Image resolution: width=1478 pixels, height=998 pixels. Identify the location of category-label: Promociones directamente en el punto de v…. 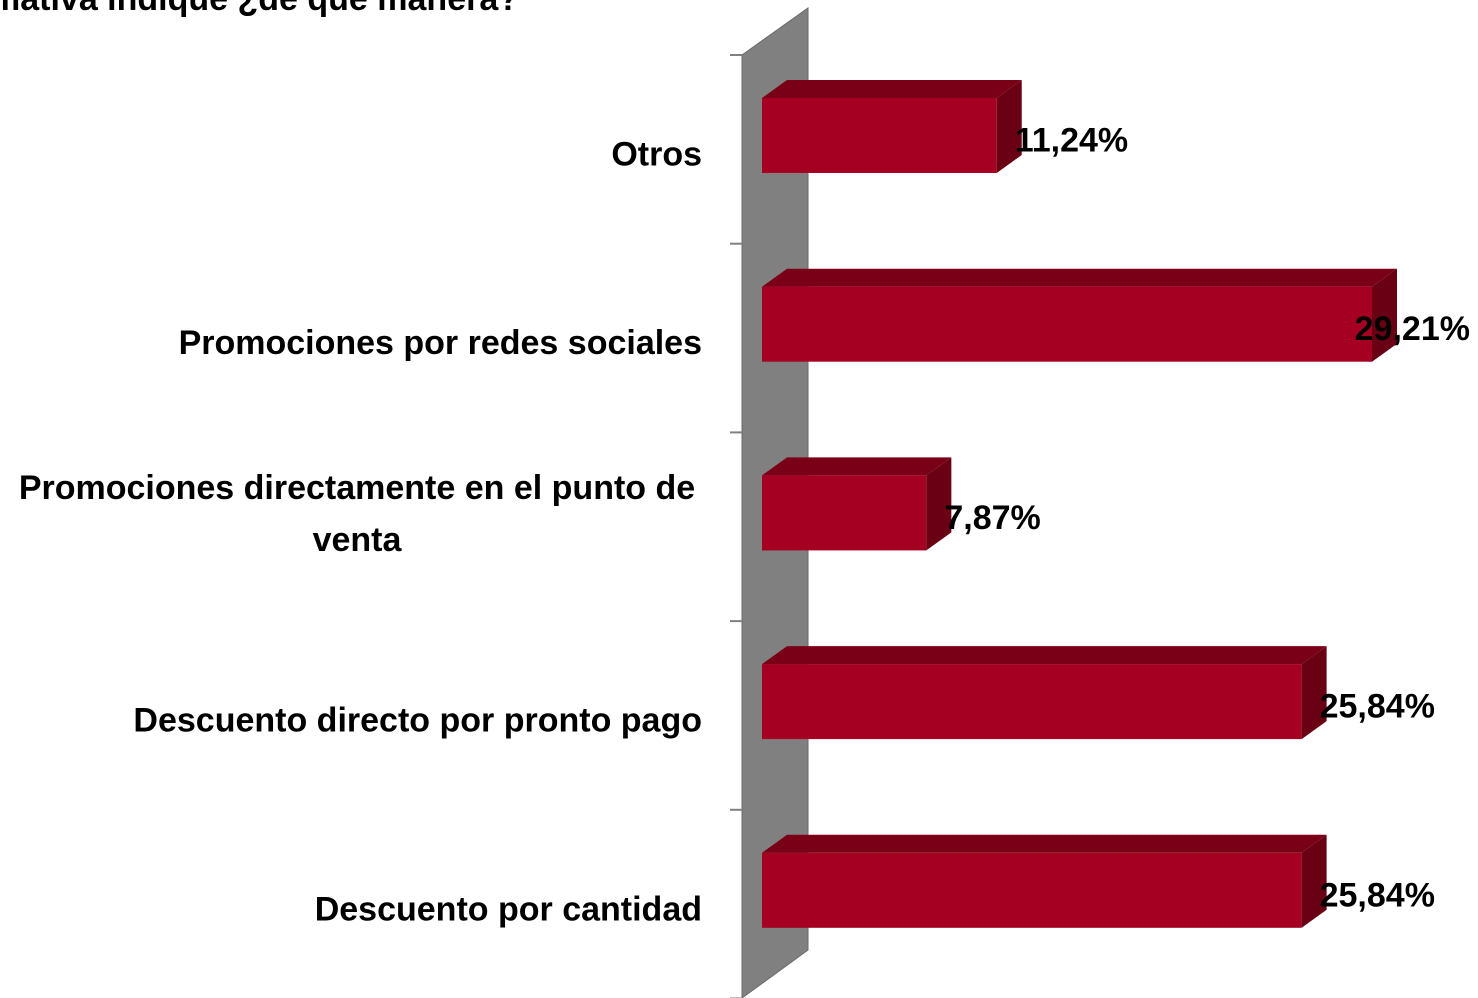
(357, 514).